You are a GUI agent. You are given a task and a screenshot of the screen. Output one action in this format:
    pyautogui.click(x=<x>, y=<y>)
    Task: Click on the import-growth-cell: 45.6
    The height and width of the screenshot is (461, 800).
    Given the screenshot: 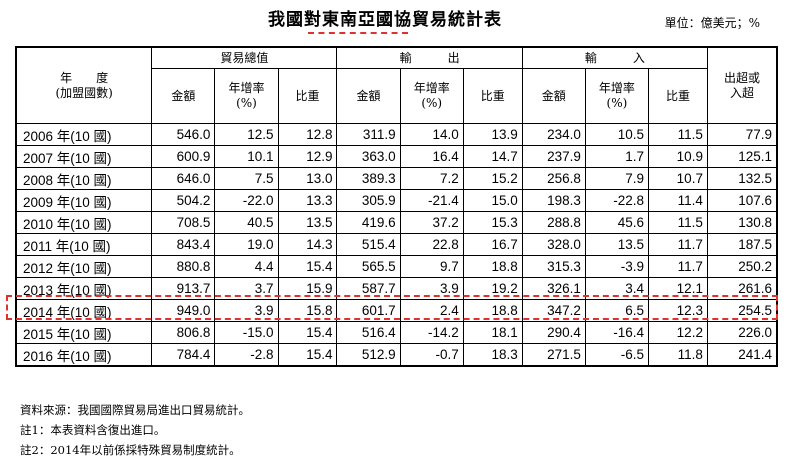 What is the action you would take?
    pyautogui.click(x=617, y=222)
    